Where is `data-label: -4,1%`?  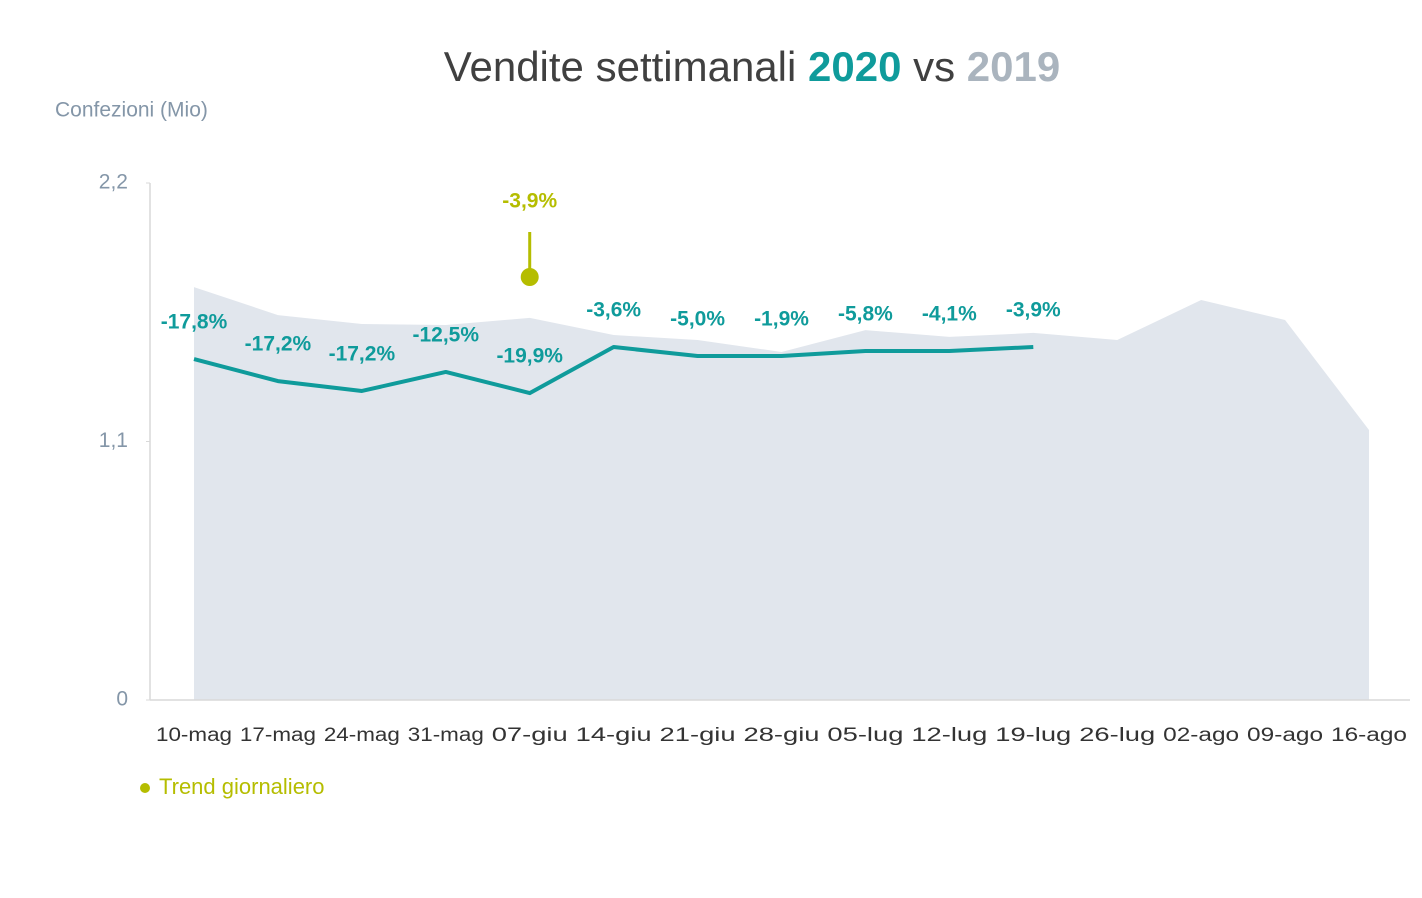 data-label: -4,1% is located at coordinates (949, 314).